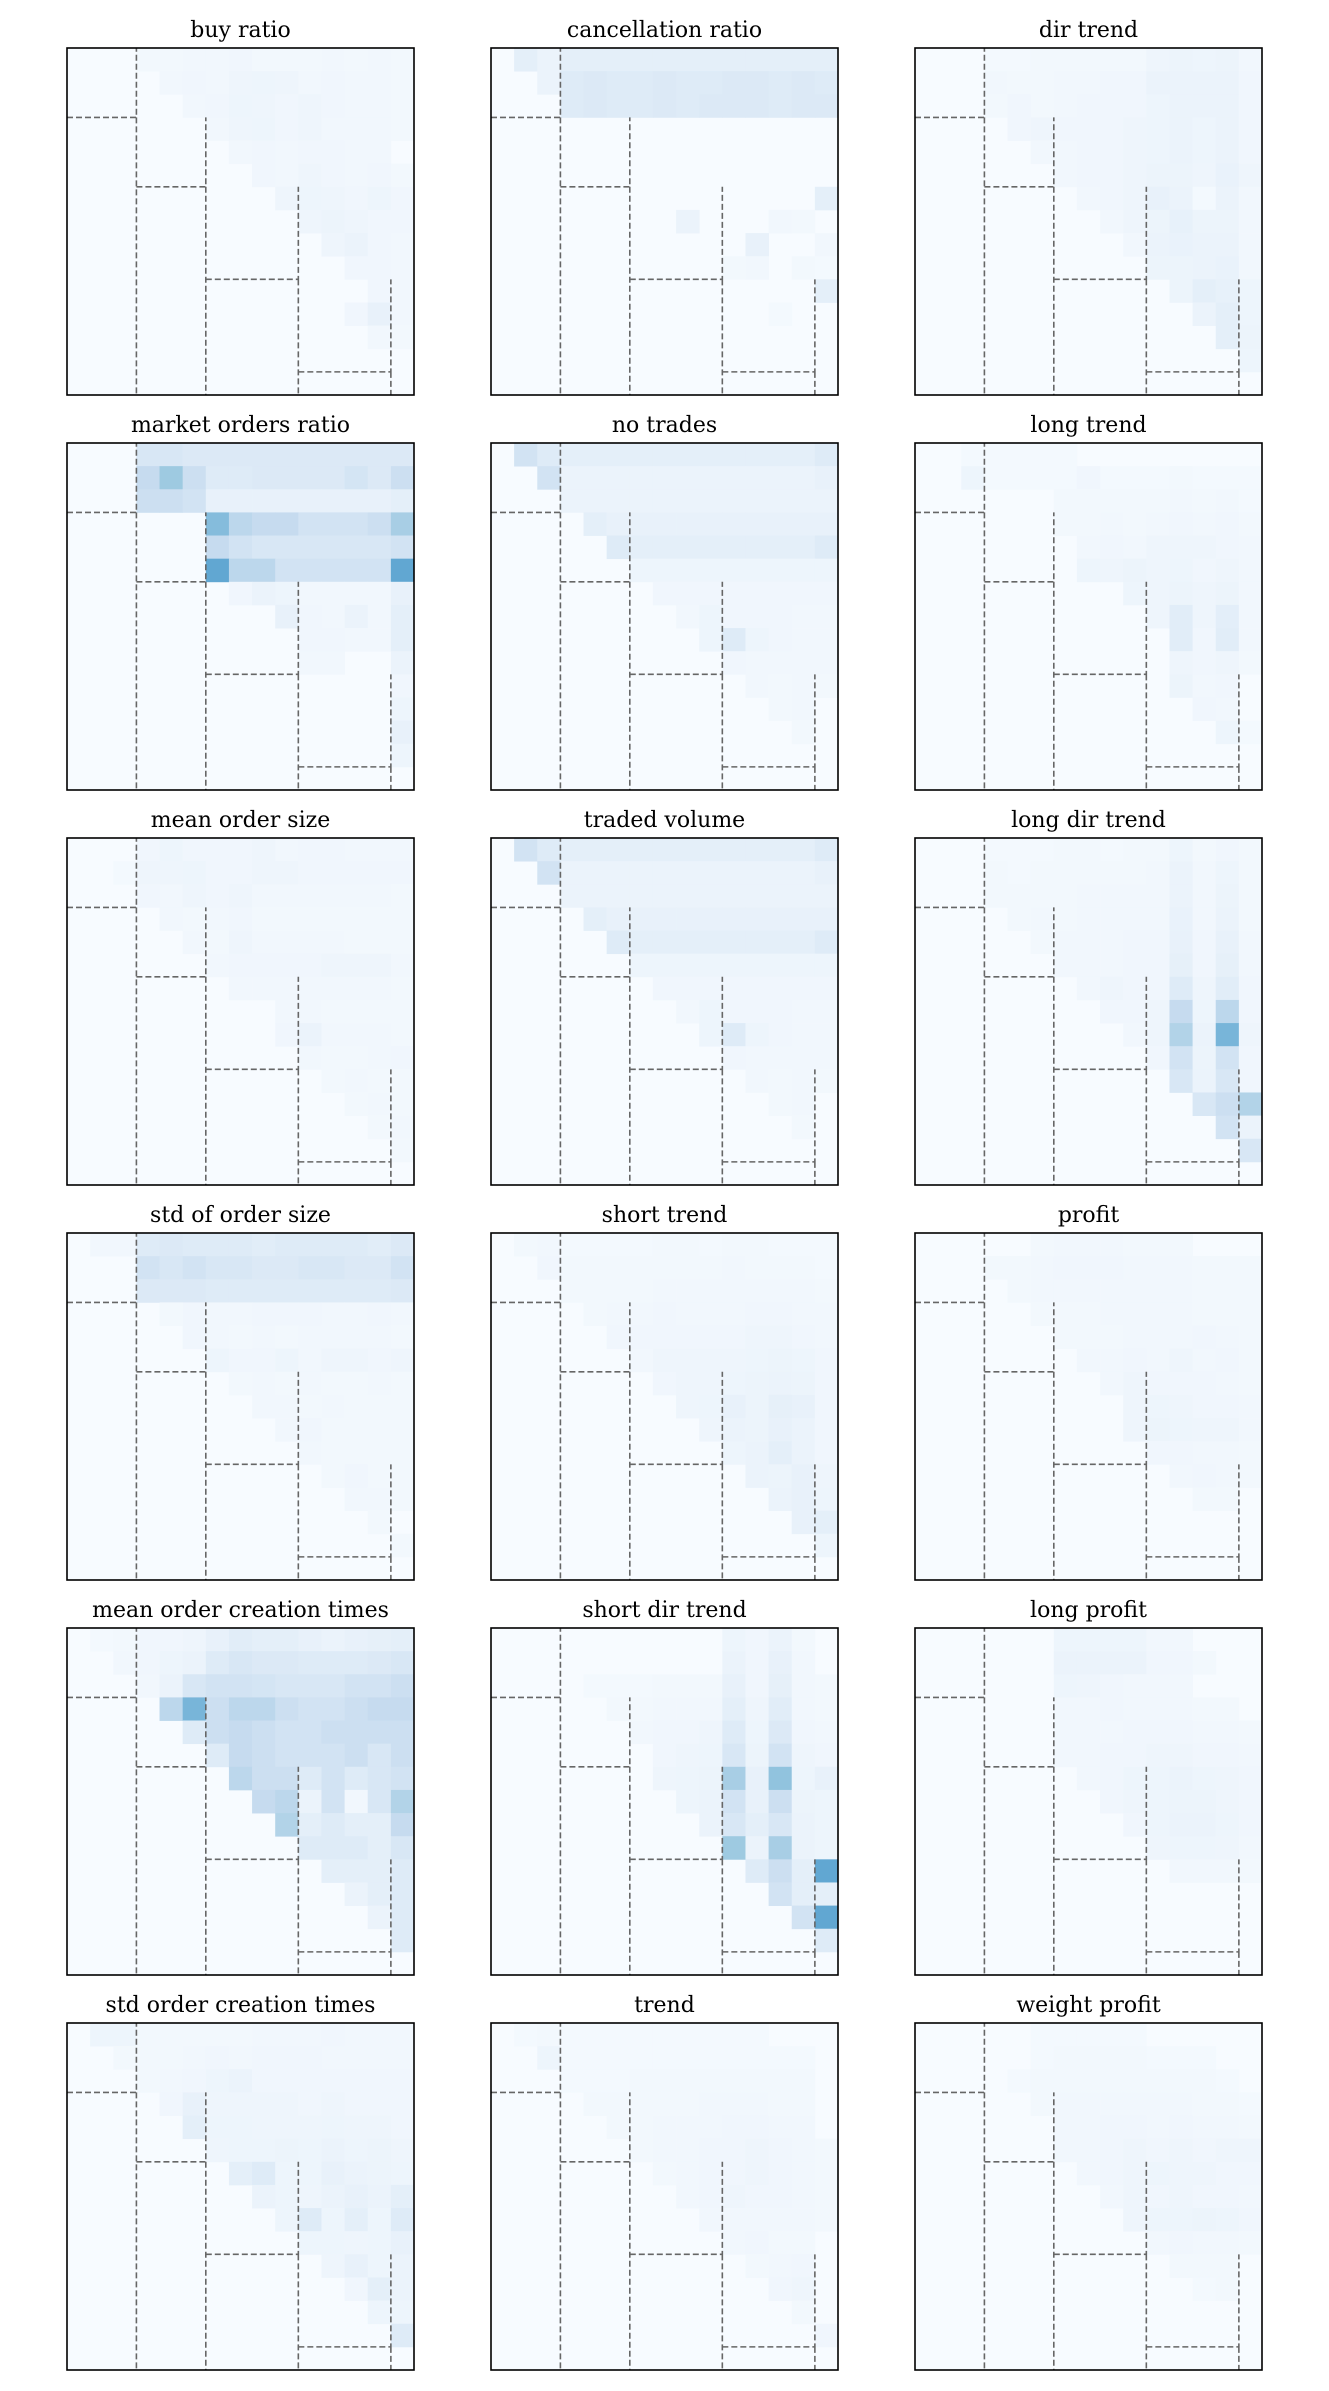 The image size is (1329, 2391). Describe the element at coordinates (1088, 1610) in the screenshot. I see `panel-title: long profit` at that location.